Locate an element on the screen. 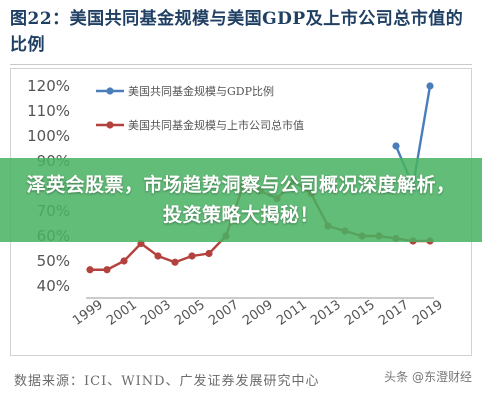 The height and width of the screenshot is (400, 482). x-tick-label: 2001 is located at coordinates (122, 312).